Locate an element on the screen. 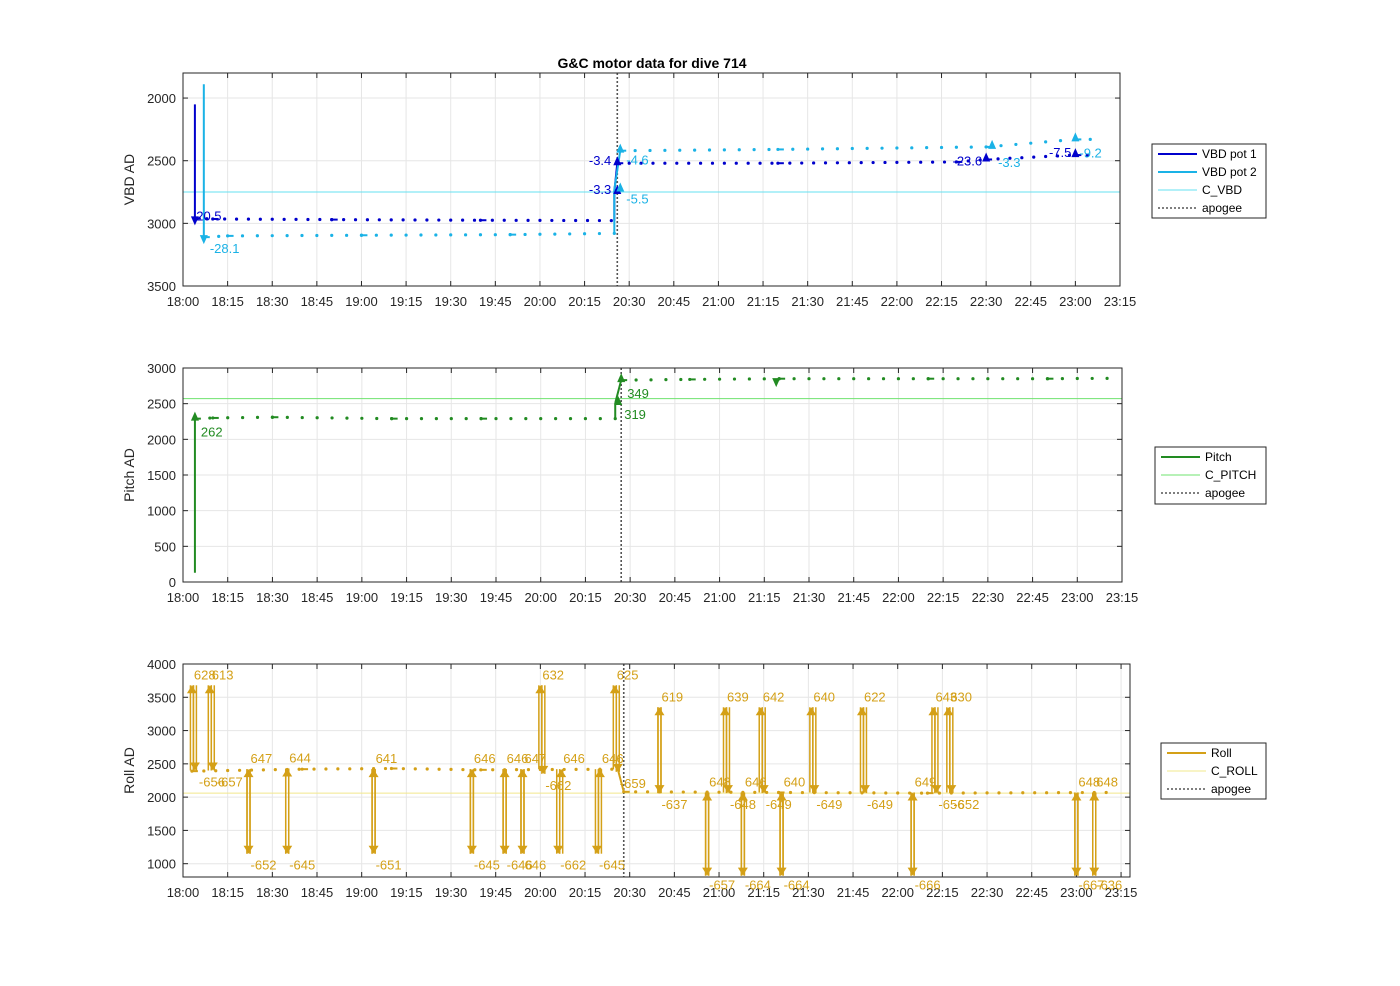 This screenshot has height=986, width=1400. x-tick-label: 19:00 is located at coordinates (362, 597).